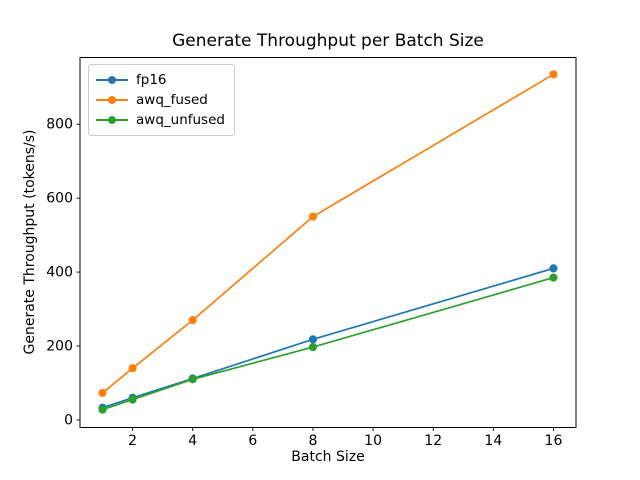 The image size is (640, 480). I want to click on x-tick-label: 14, so click(493, 441).